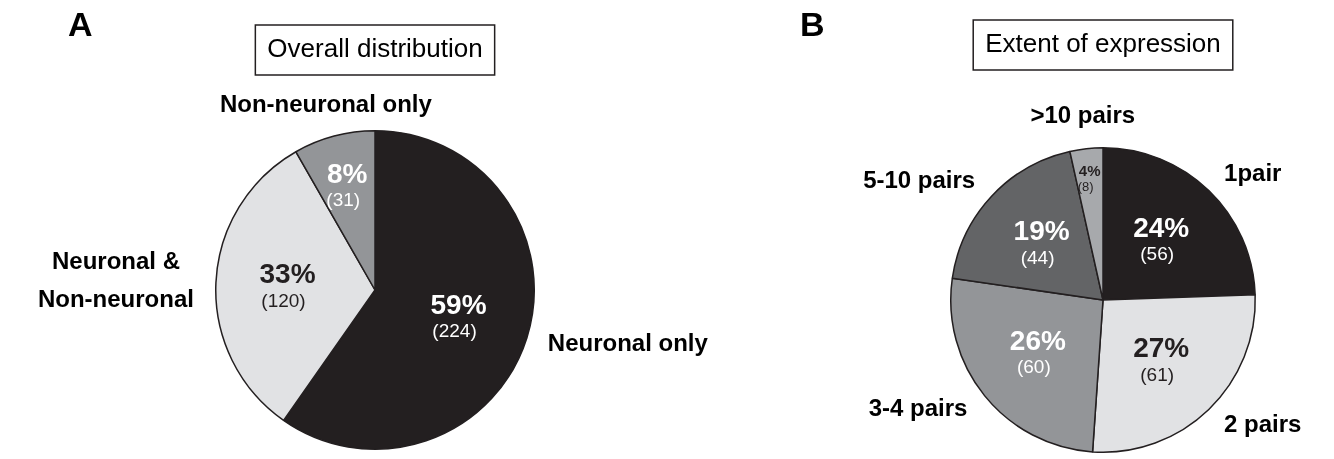 The image size is (1334, 459). I want to click on data-label: 8% (31), so click(347, 183).